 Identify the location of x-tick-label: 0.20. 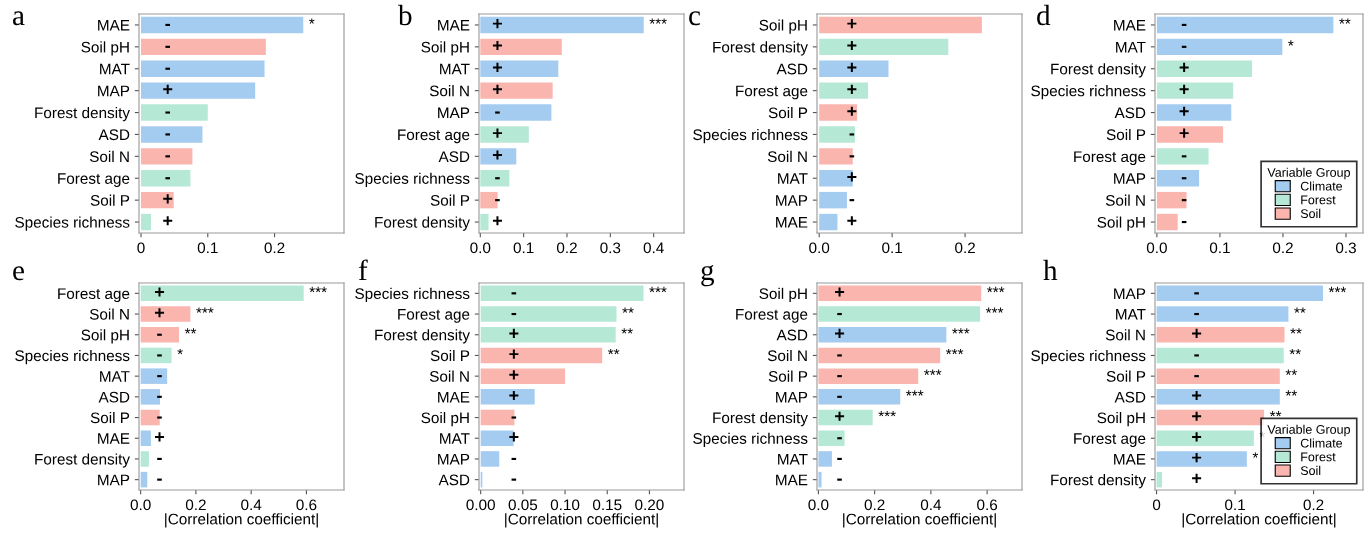
(649, 505).